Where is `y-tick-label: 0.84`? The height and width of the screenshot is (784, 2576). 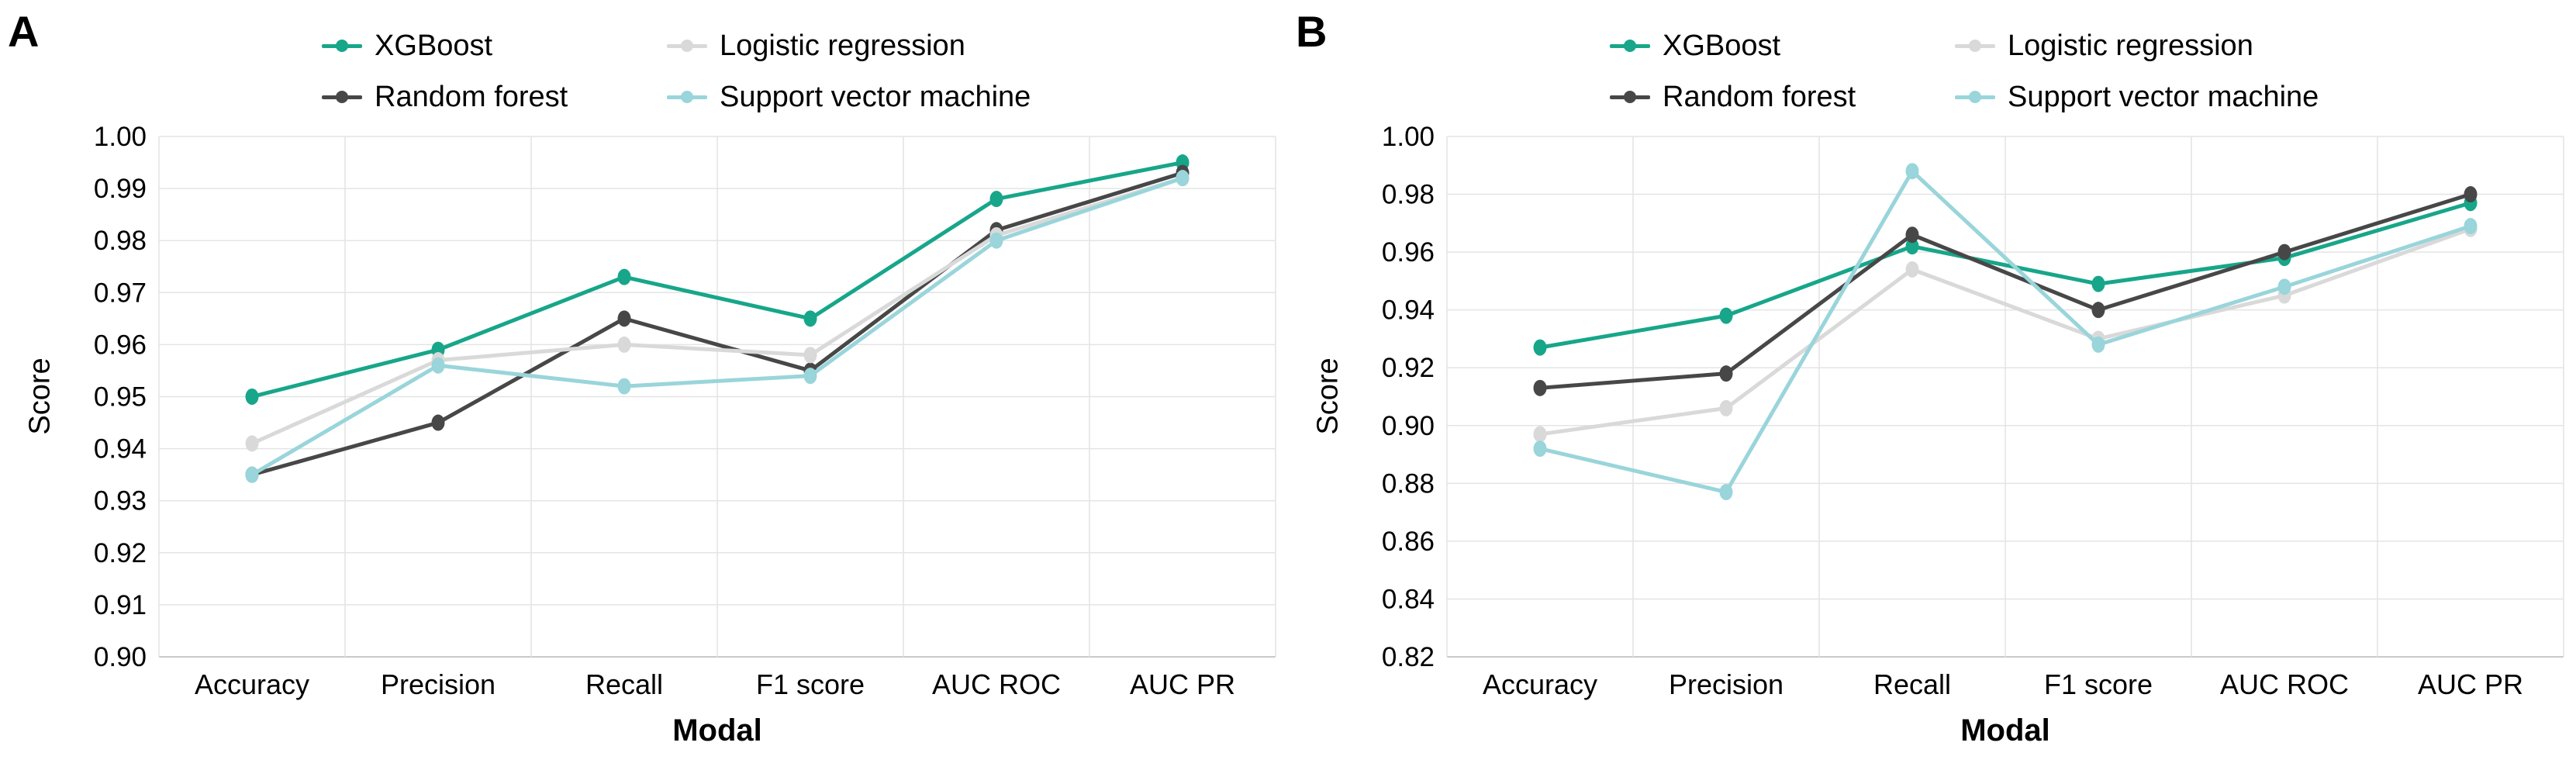
y-tick-label: 0.84 is located at coordinates (1408, 599).